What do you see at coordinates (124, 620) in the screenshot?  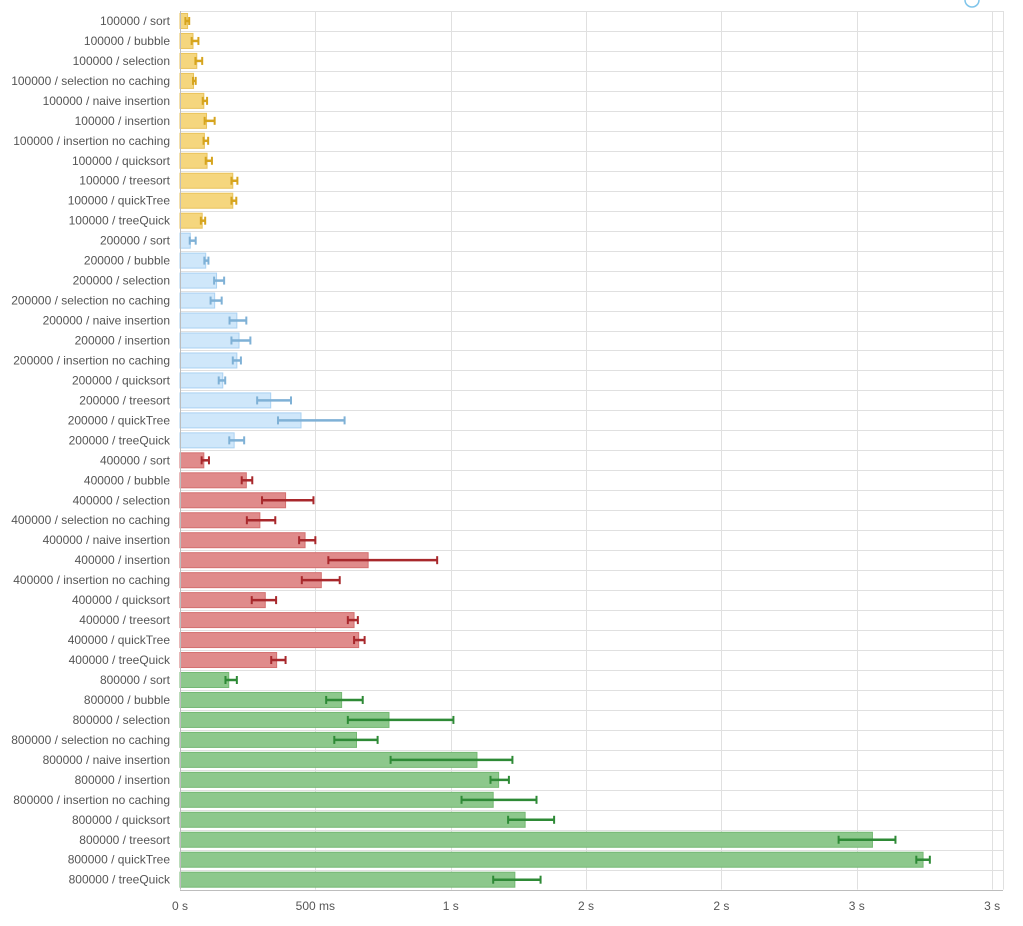 I see `category-label: 400000 / treesort` at bounding box center [124, 620].